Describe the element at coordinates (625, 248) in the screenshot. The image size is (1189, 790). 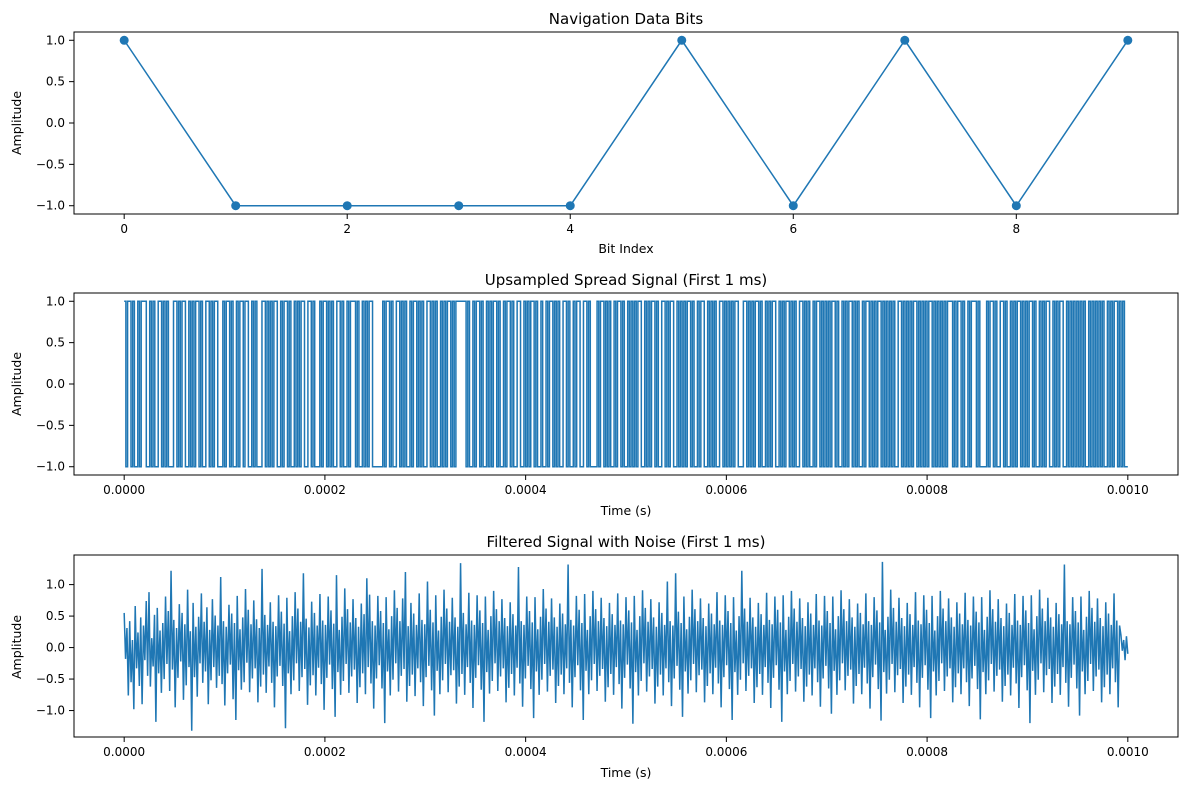
I see `x-axis-label: Bit Index` at that location.